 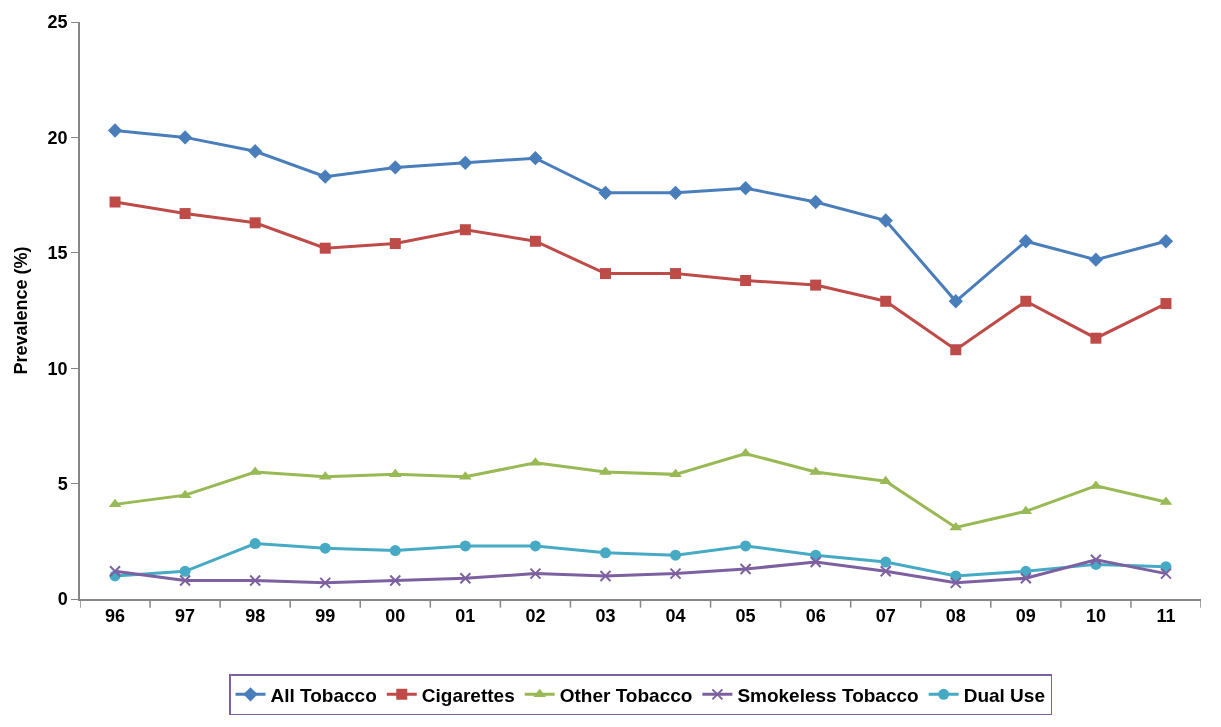 What do you see at coordinates (828, 695) in the screenshot?
I see `legend-label: Smokeless Tobacco` at bounding box center [828, 695].